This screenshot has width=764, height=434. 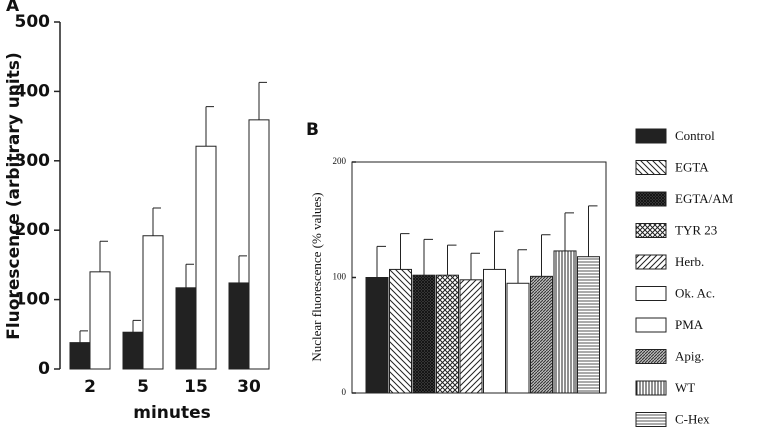 What do you see at coordinates (689, 355) in the screenshot?
I see `legend-label: Apig.` at bounding box center [689, 355].